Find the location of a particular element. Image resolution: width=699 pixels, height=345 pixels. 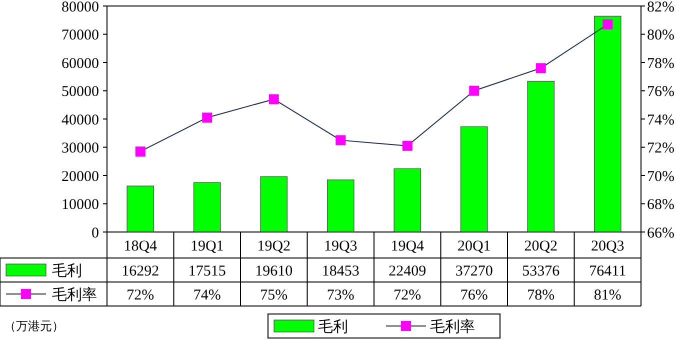

y2-tick-label: 78% is located at coordinates (660, 64).